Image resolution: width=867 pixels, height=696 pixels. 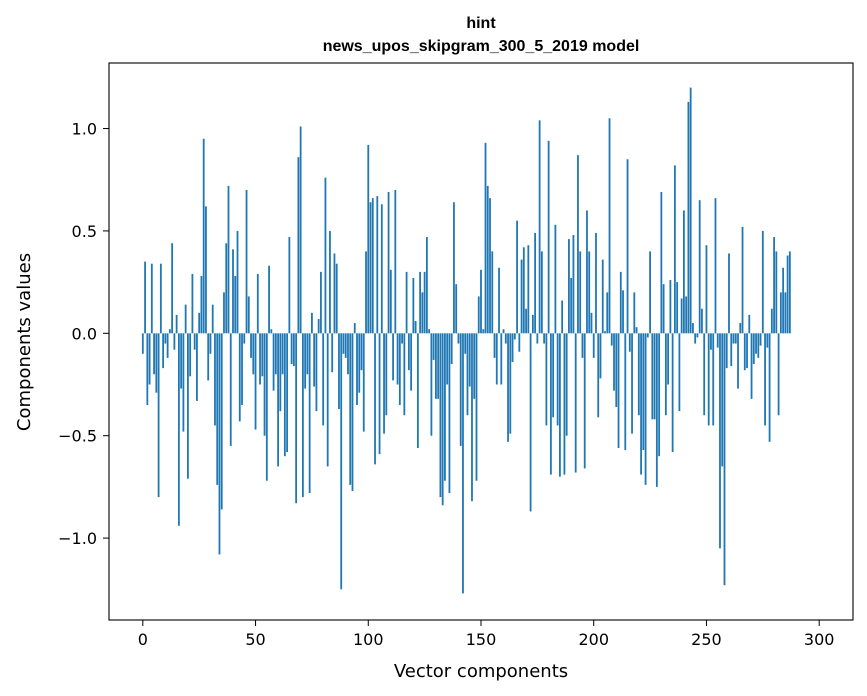 I want to click on x-ticks: 0 50 100 150 200 250 300, so click(x=486, y=634).